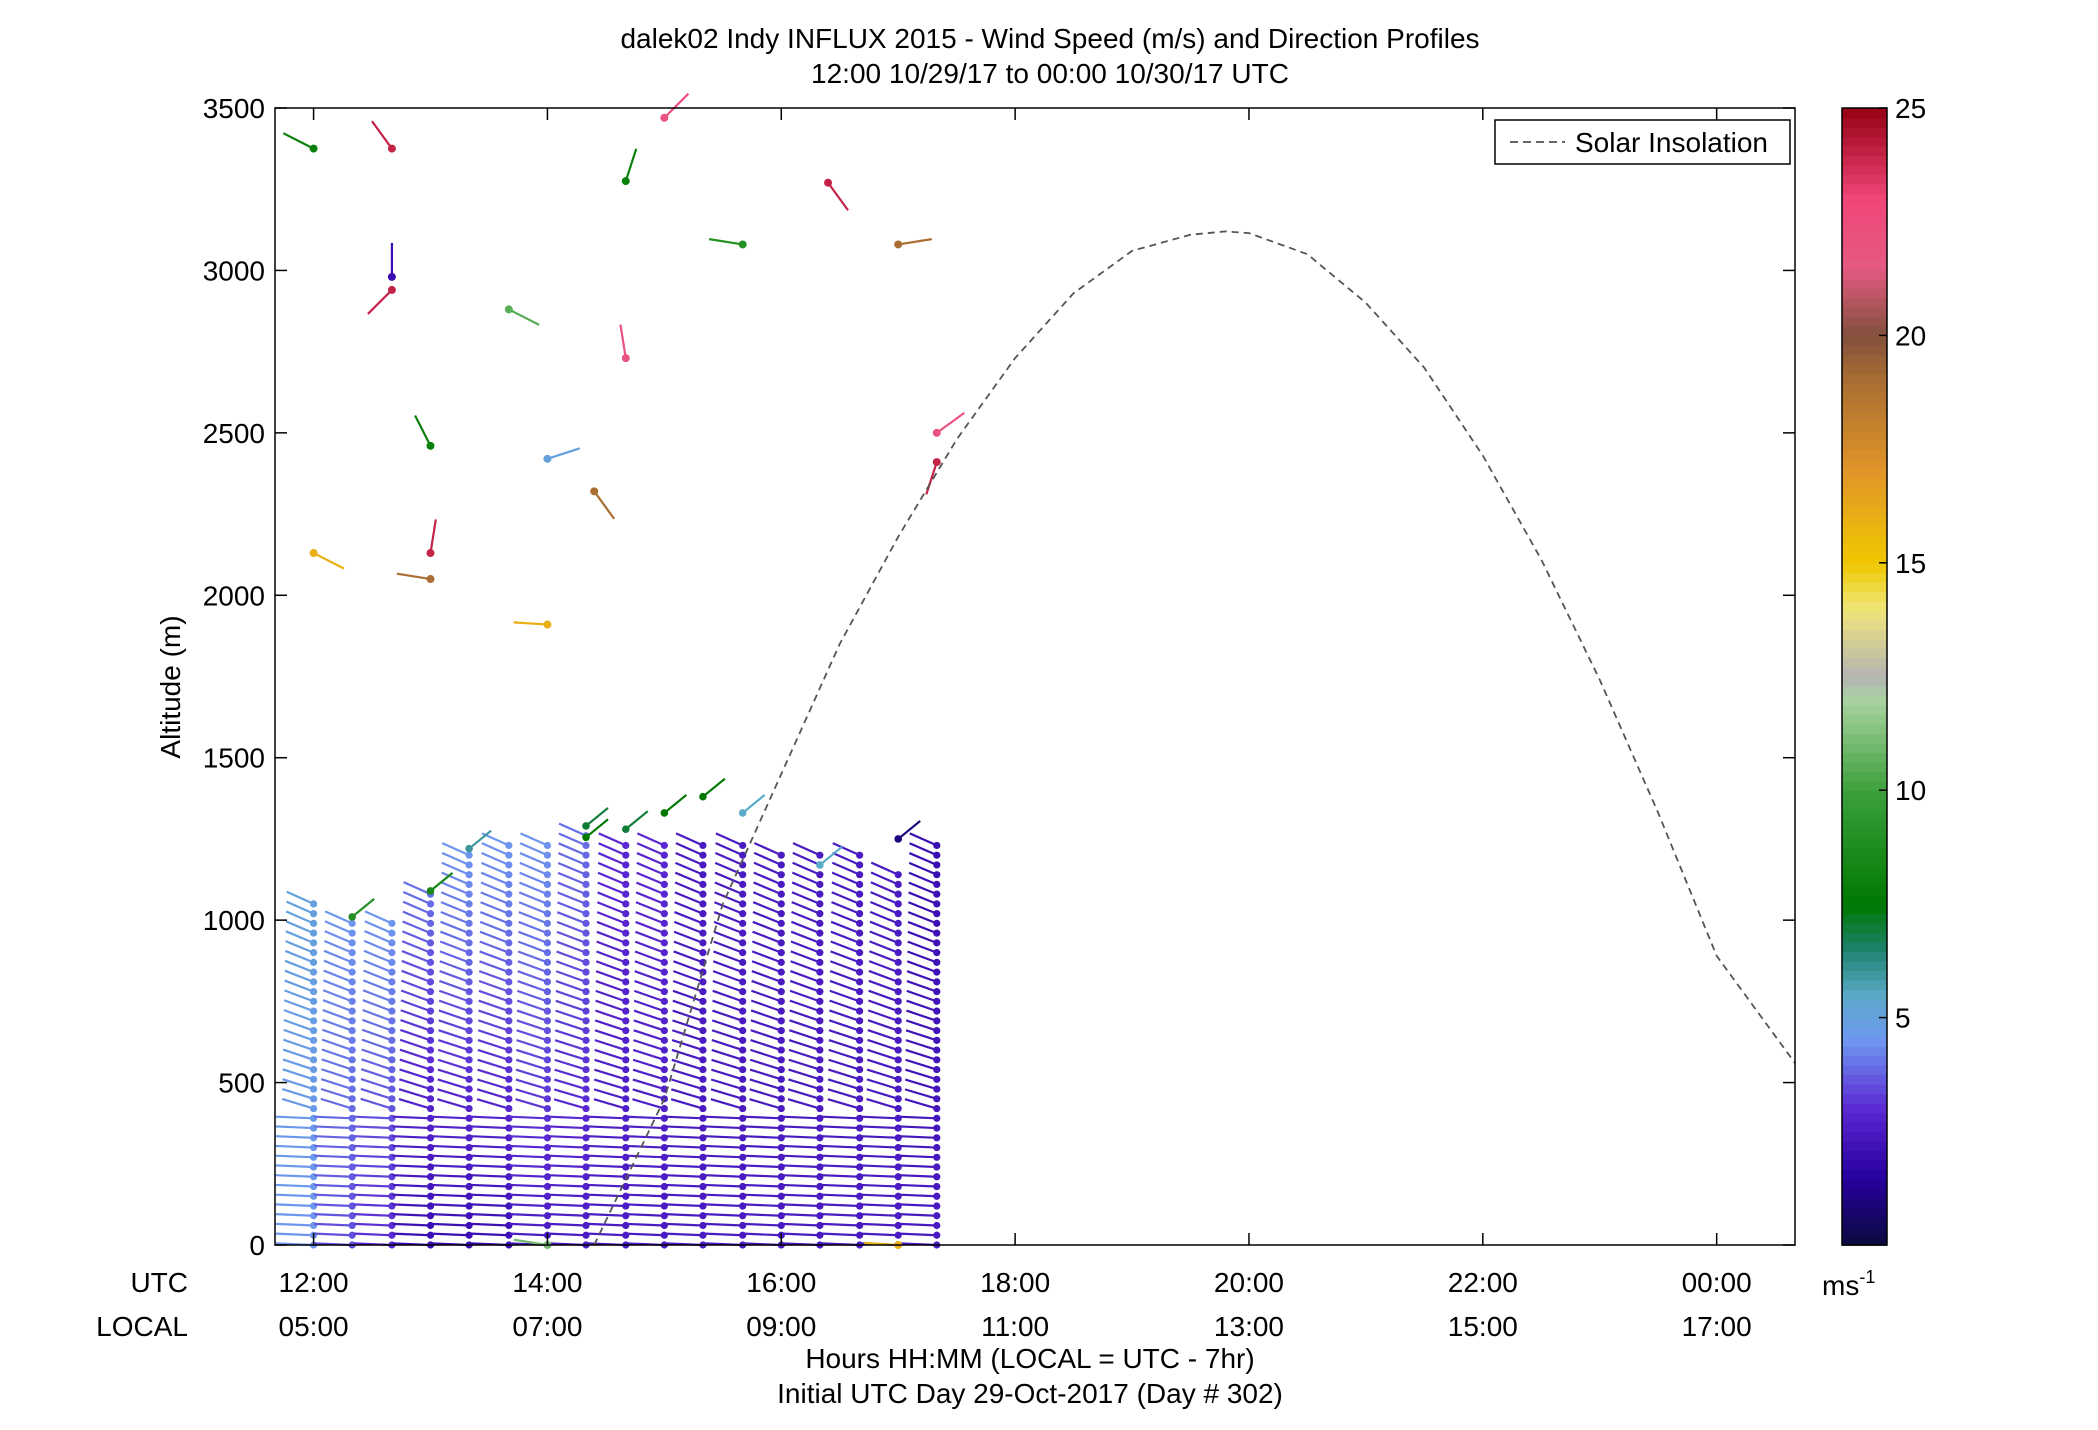 This screenshot has width=2098, height=1430. What do you see at coordinates (781, 1282) in the screenshot?
I see `x-tick-label-utc: 16:00` at bounding box center [781, 1282].